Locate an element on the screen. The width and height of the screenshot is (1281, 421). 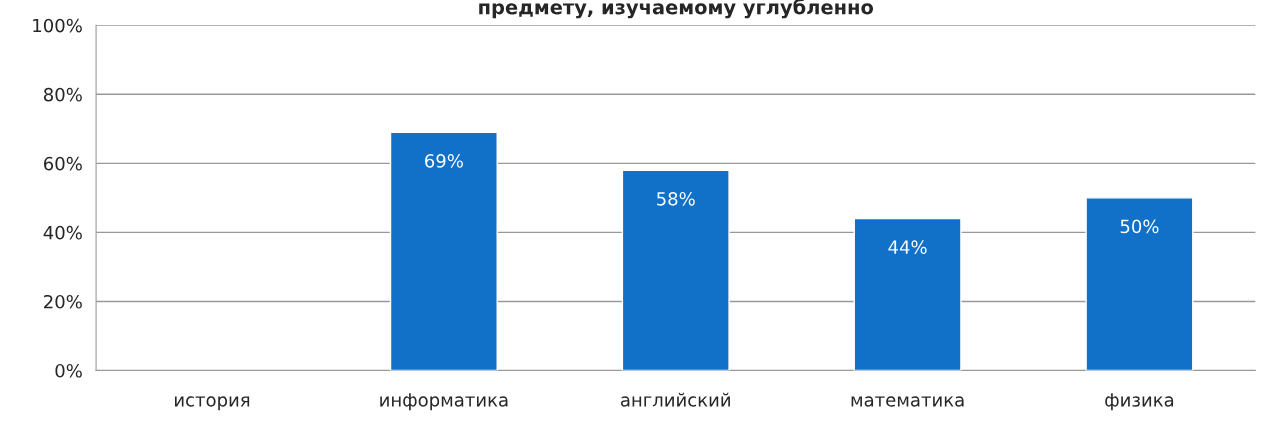
data-label: 50% is located at coordinates (1139, 226).